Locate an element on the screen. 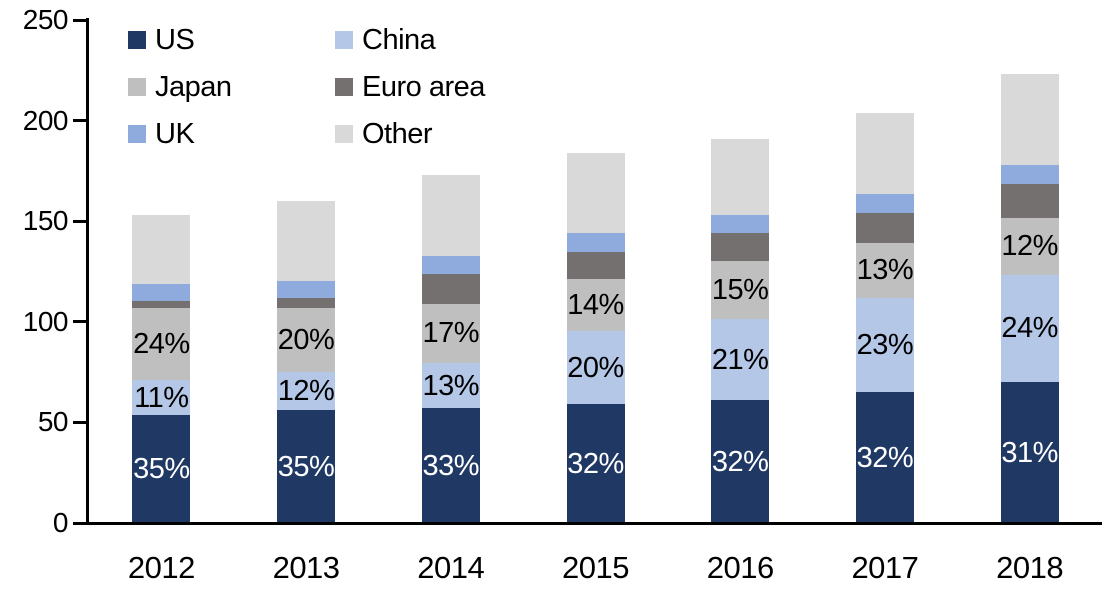  bar-segment-label: 31% is located at coordinates (1029, 452).